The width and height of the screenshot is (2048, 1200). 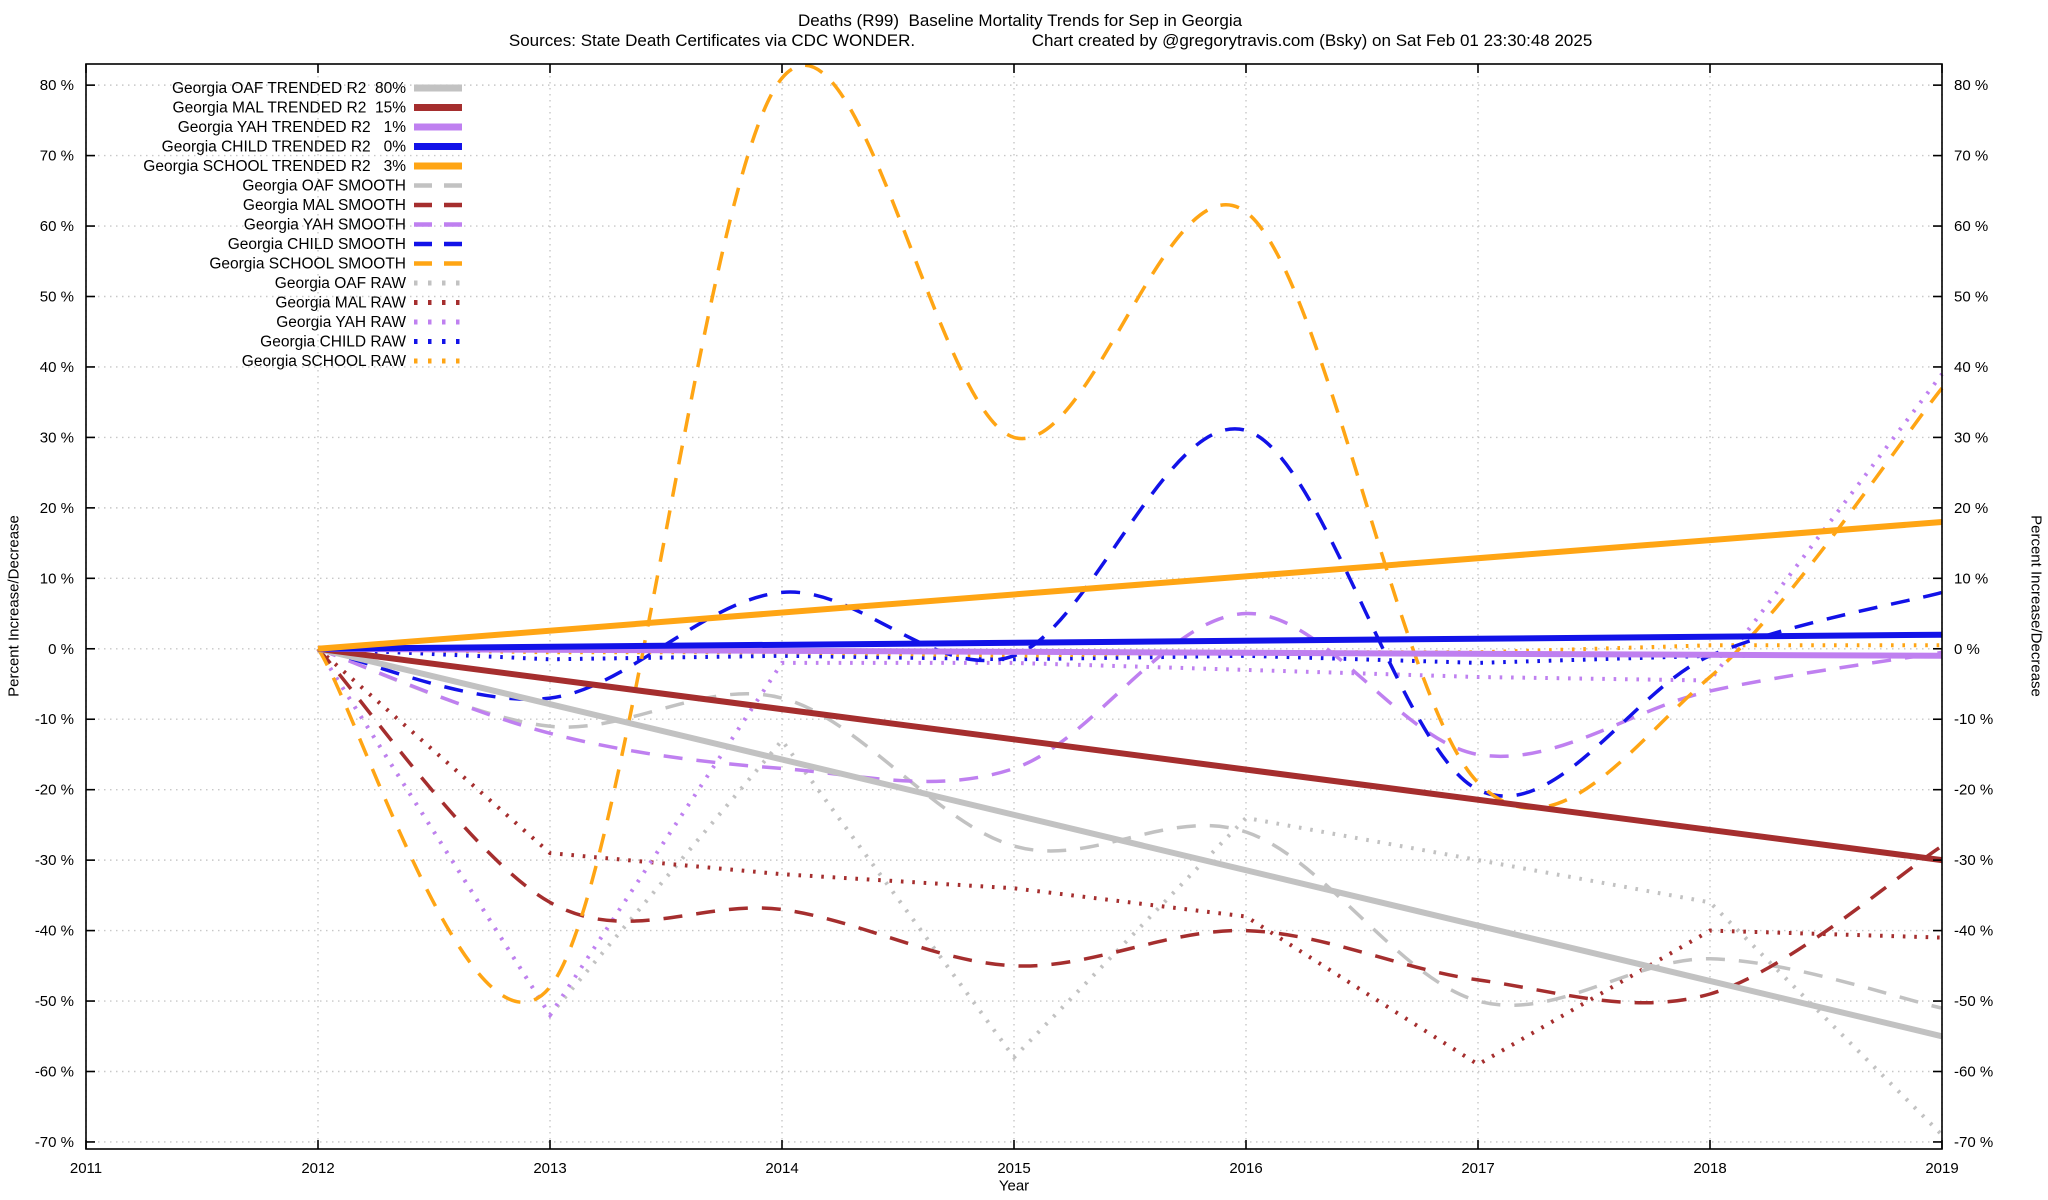 I want to click on y-tick-label-right: -50 %, so click(x=1973, y=1001).